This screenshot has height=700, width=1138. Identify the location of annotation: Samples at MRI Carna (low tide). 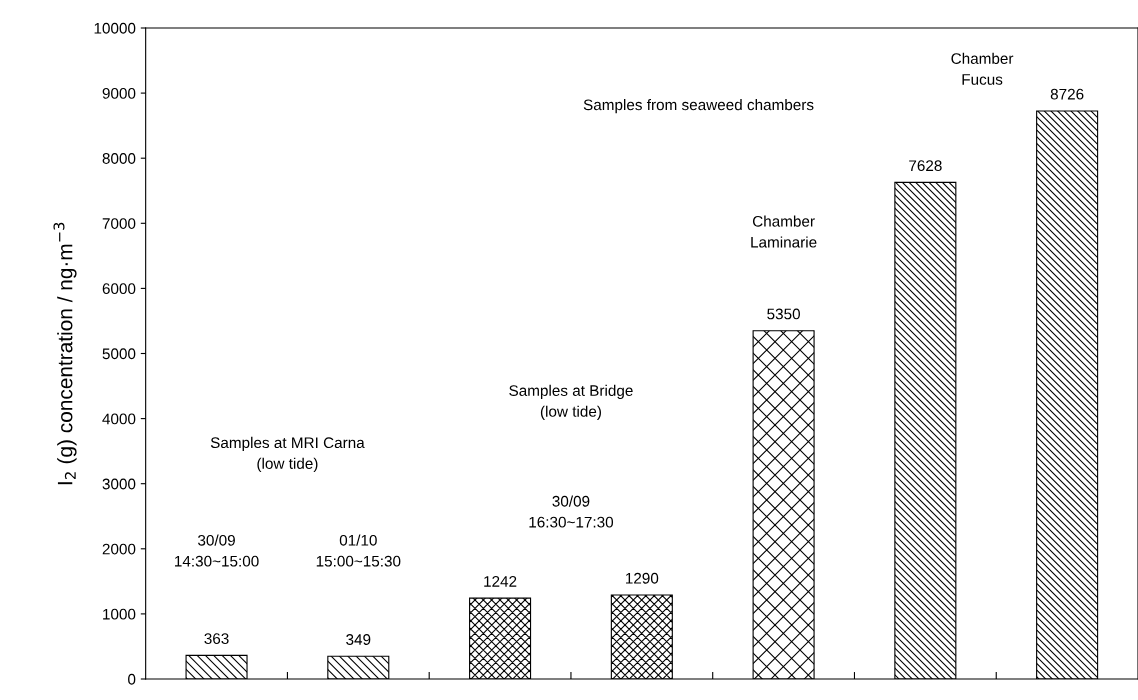
(287, 454).